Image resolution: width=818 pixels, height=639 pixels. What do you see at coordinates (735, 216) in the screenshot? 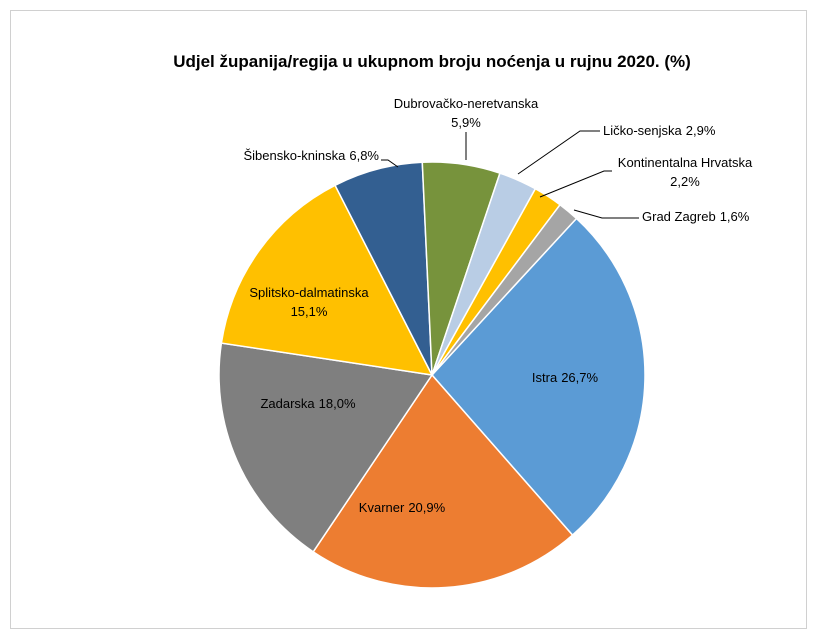
I see `label-value: 1,6%` at bounding box center [735, 216].